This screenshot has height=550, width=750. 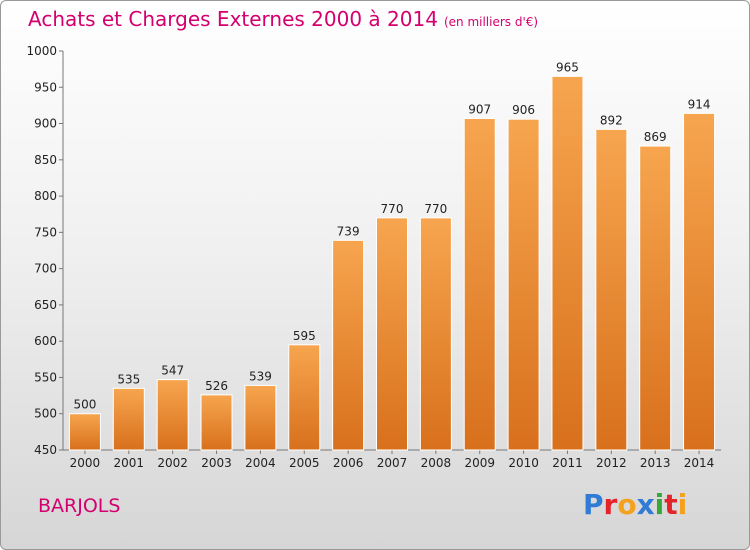 What do you see at coordinates (45, 450) in the screenshot?
I see `y-tick-label: 450` at bounding box center [45, 450].